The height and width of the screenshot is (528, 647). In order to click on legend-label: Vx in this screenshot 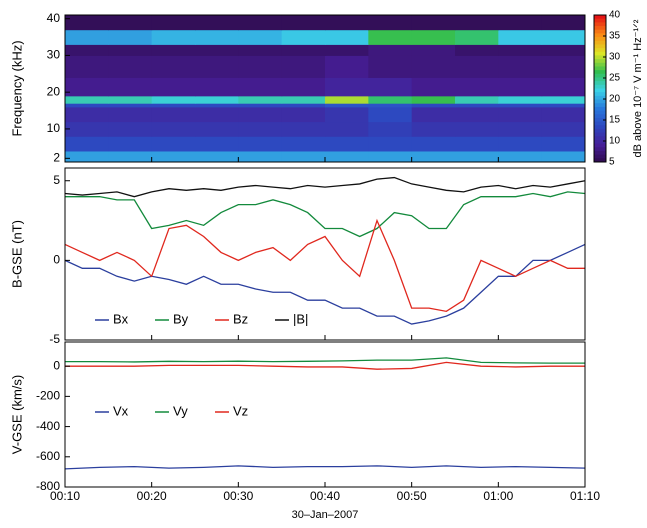, I will do `click(121, 410)`.